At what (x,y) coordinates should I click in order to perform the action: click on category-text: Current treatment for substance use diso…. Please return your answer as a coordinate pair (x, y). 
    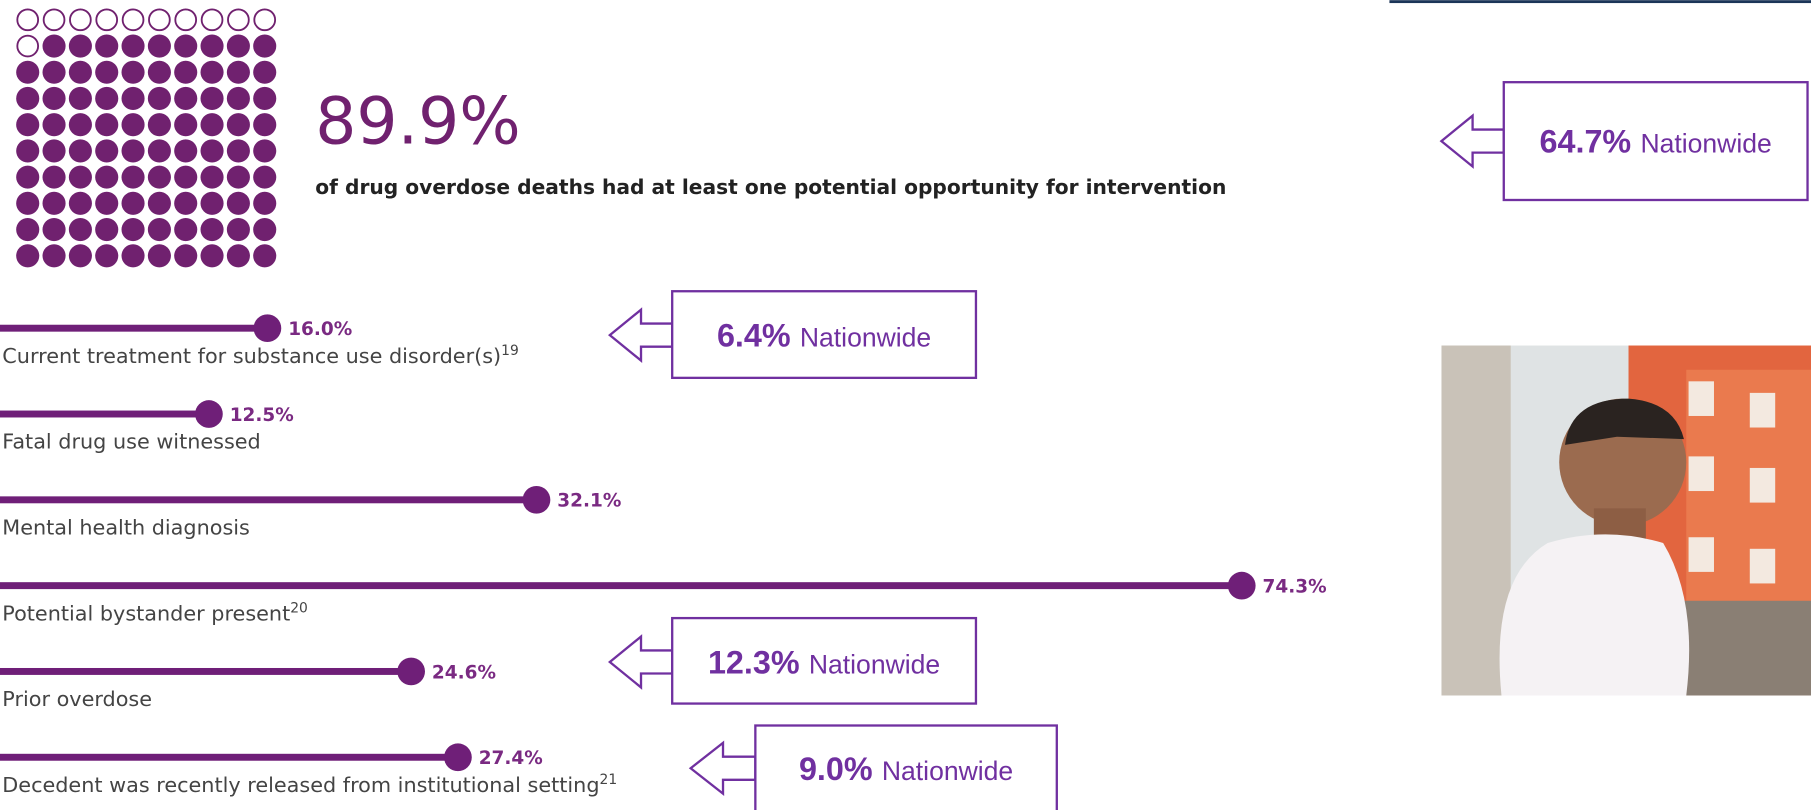
    Looking at the image, I should click on (251, 356).